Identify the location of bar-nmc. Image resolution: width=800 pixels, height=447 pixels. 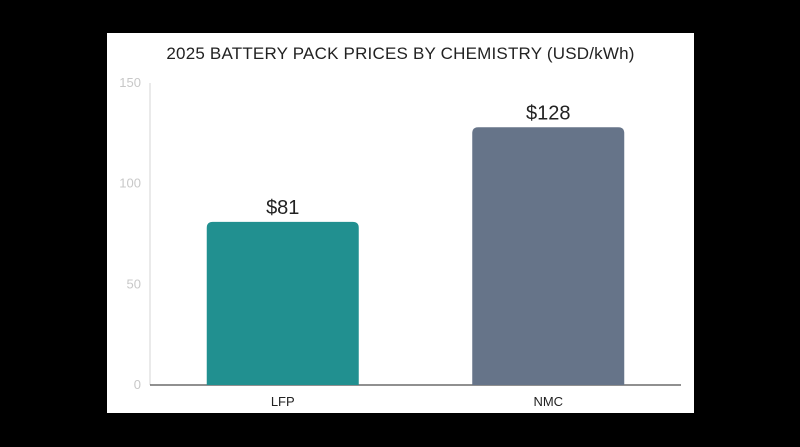
(548, 256).